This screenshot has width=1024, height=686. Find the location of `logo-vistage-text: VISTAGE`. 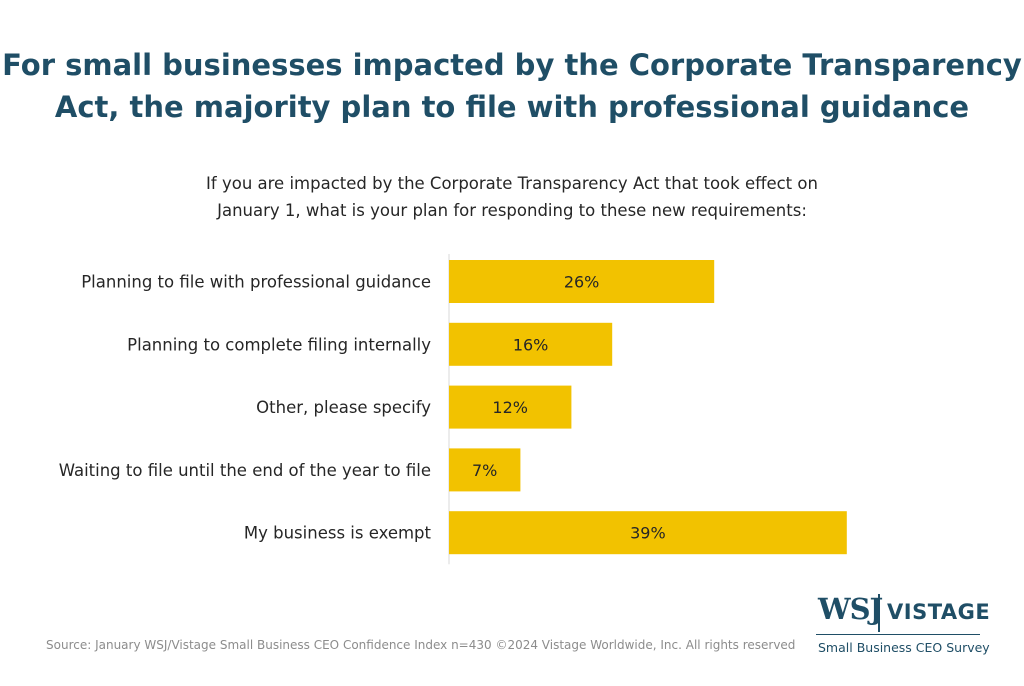

logo-vistage-text: VISTAGE is located at coordinates (939, 612).